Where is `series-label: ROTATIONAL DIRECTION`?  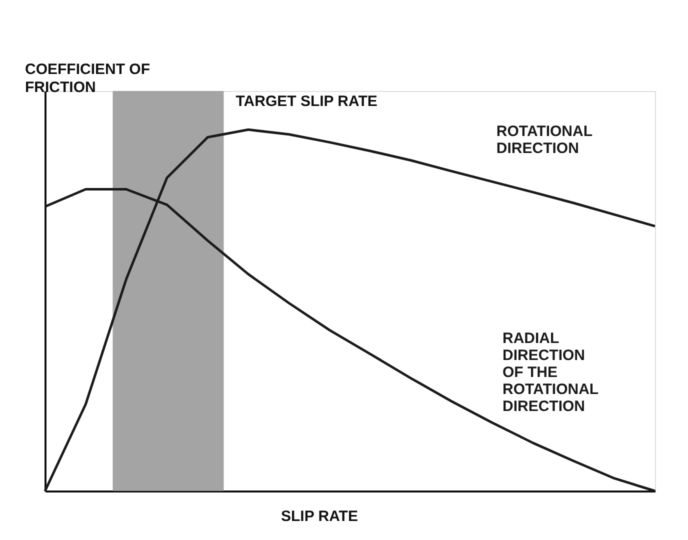 series-label: ROTATIONAL DIRECTION is located at coordinates (544, 140).